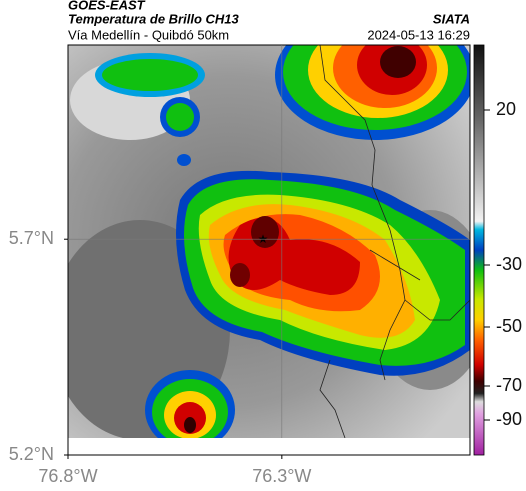 This screenshot has width=526, height=491. Describe the element at coordinates (148, 34) in the screenshot. I see `route: Vía Medellín - Quibdó 50km` at that location.